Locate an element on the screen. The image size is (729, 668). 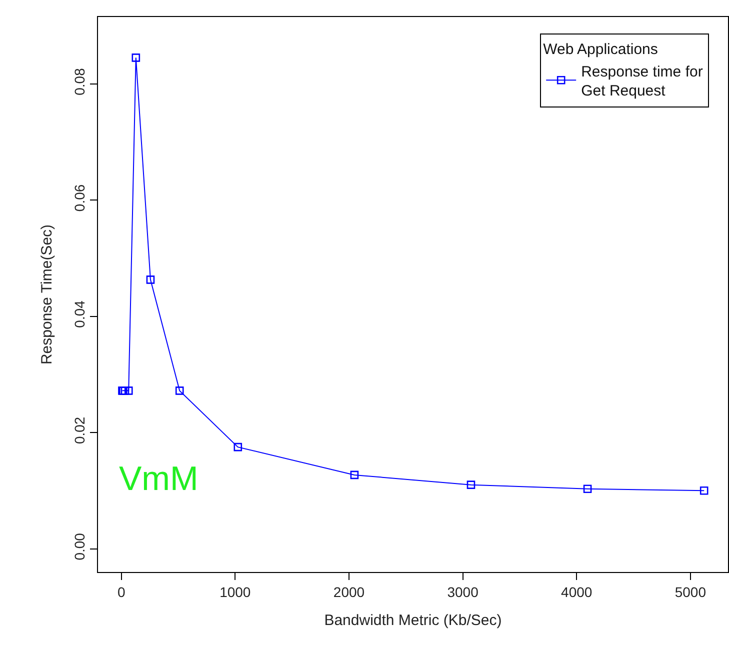
legend-title: Web Applications is located at coordinates (600, 49).